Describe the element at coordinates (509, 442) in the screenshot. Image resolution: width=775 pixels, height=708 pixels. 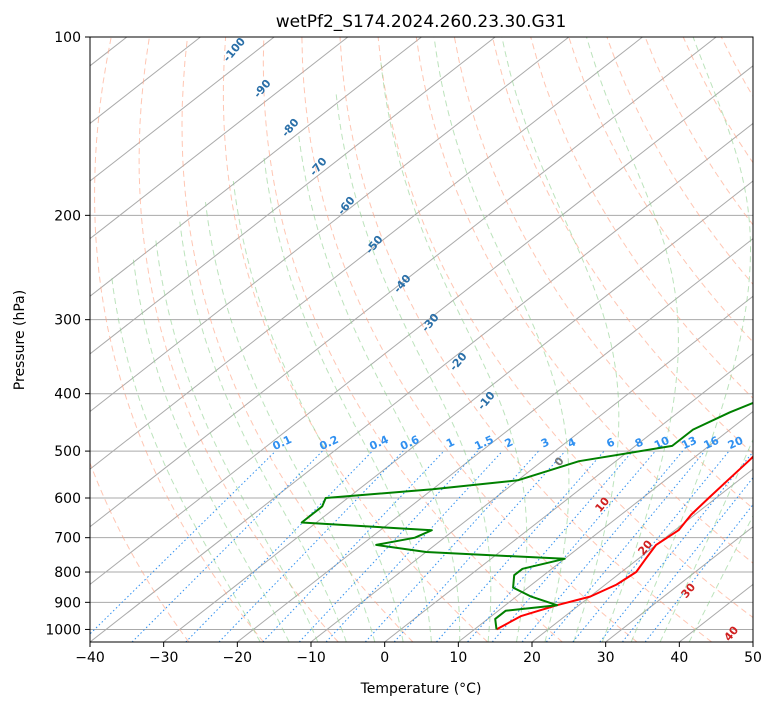
I see `mixing-ratio-label: 2` at that location.